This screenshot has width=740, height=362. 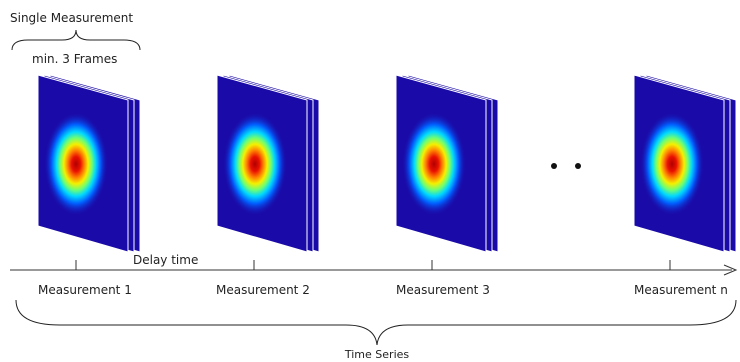 I want to click on measurement-label: Measurement 2, so click(x=263, y=290).